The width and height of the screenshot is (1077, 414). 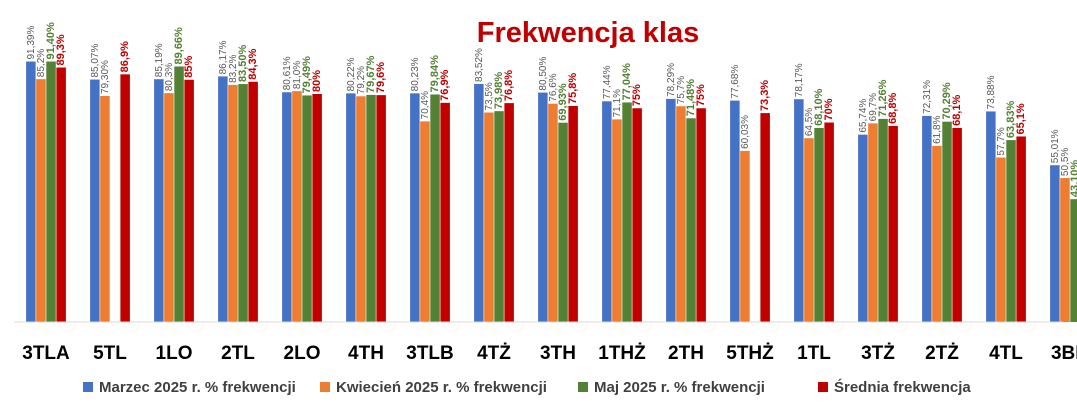 What do you see at coordinates (1065, 250) in the screenshot?
I see `bar-3BK-s1` at bounding box center [1065, 250].